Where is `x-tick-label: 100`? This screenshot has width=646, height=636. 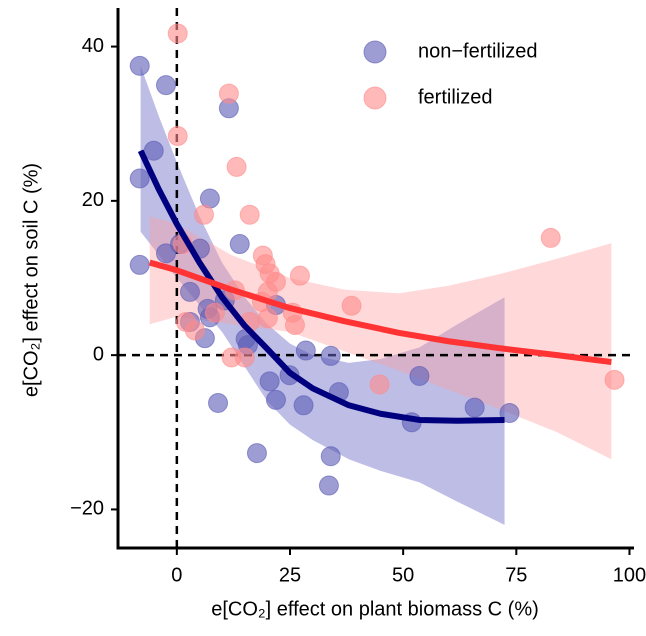 x-tick-label: 100 is located at coordinates (629, 575).